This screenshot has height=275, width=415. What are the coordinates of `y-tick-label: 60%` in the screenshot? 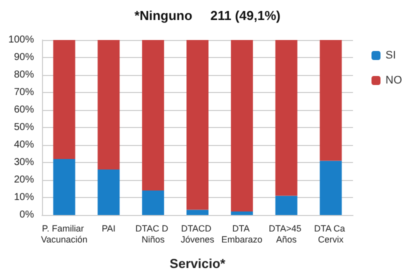 It's located at (24, 110).